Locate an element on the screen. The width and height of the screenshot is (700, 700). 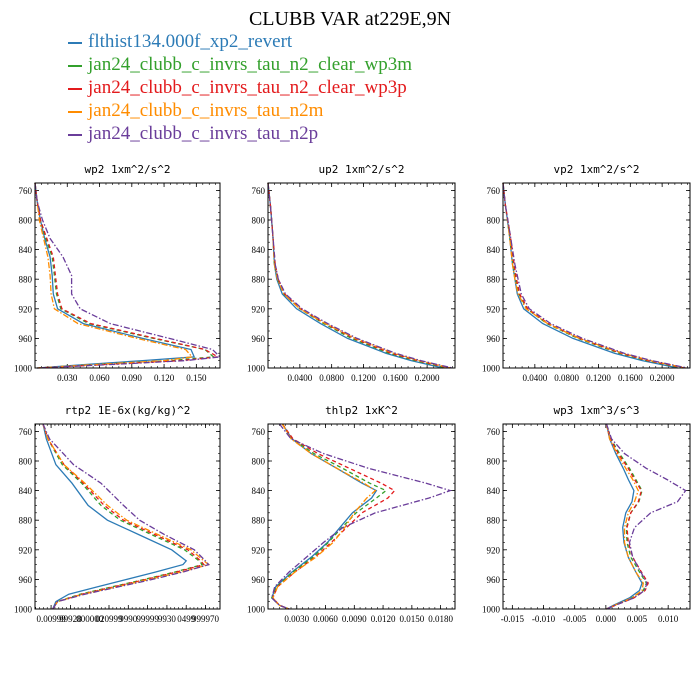
legend-entry: flthist134.000f_xp2_revert is located at coordinates (240, 41).